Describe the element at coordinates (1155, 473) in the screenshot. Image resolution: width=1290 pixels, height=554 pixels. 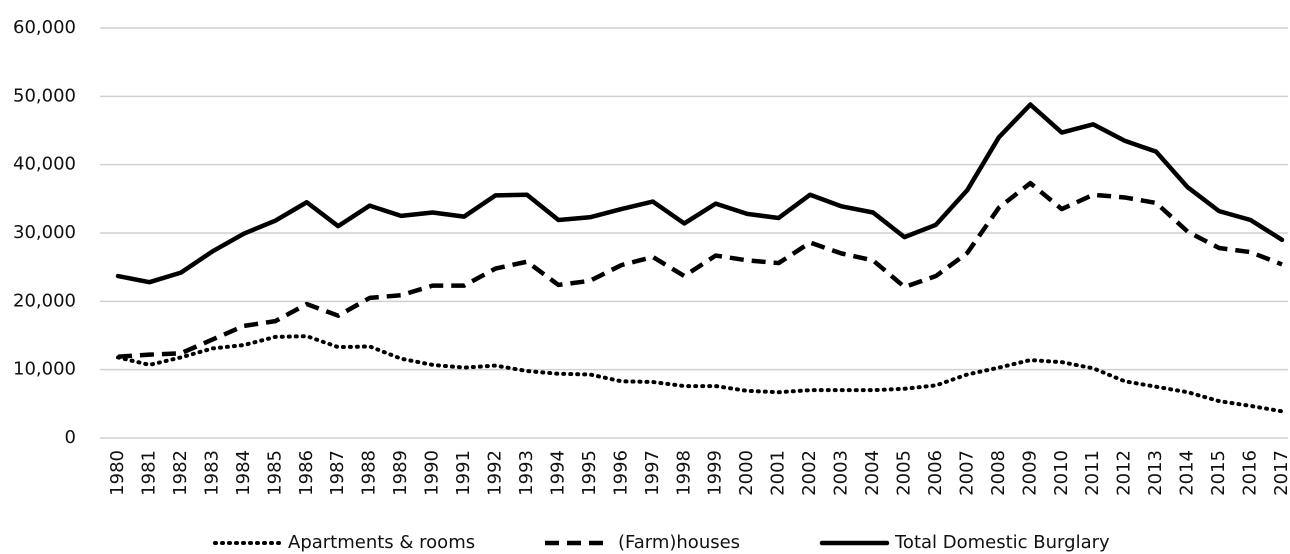
I see `x-tick-label: 2013` at that location.